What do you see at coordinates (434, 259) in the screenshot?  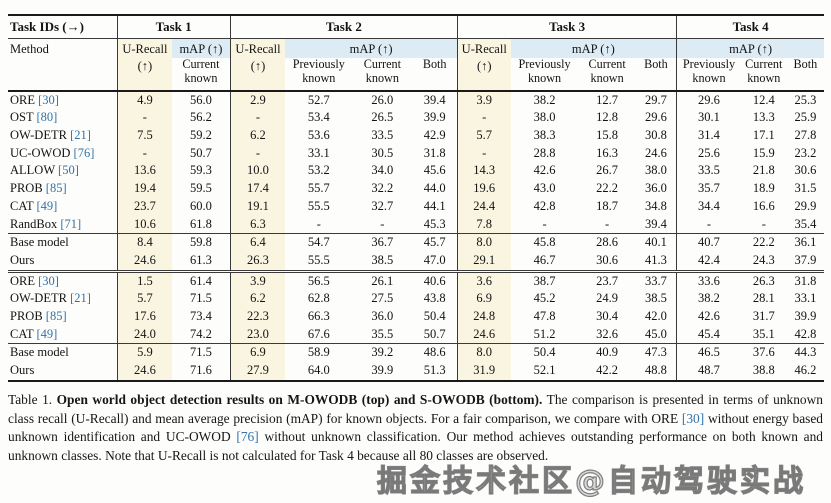 I see `metric-value: 47.0` at bounding box center [434, 259].